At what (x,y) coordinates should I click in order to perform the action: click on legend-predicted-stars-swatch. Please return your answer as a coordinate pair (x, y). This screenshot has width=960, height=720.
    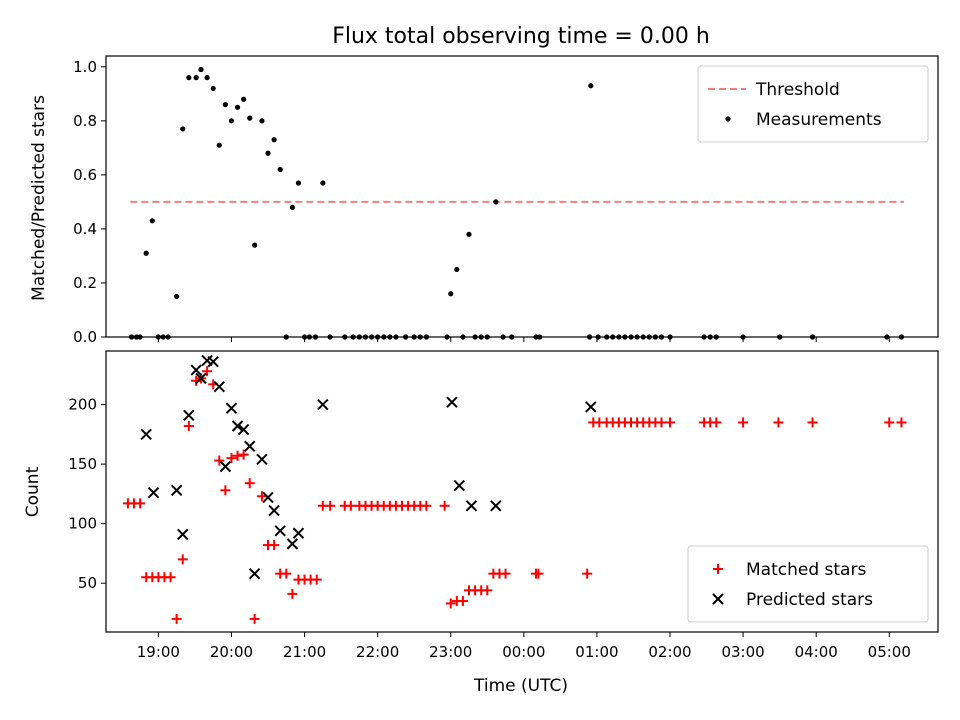
    Looking at the image, I should click on (718, 599).